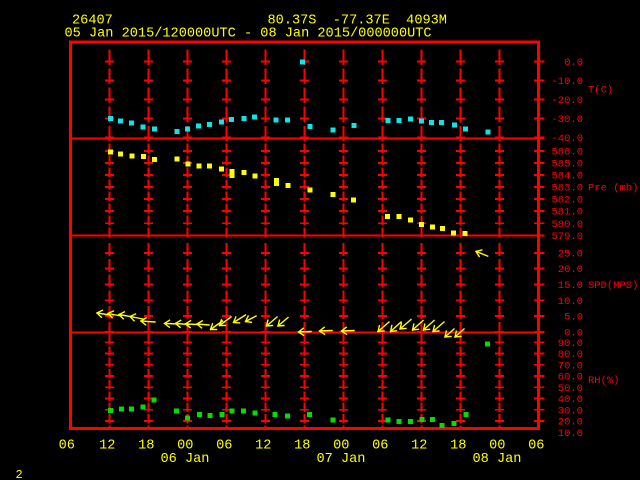 The image size is (640, 480). What do you see at coordinates (92, 20) in the screenshot?
I see `svg-text: 26407` at bounding box center [92, 20].